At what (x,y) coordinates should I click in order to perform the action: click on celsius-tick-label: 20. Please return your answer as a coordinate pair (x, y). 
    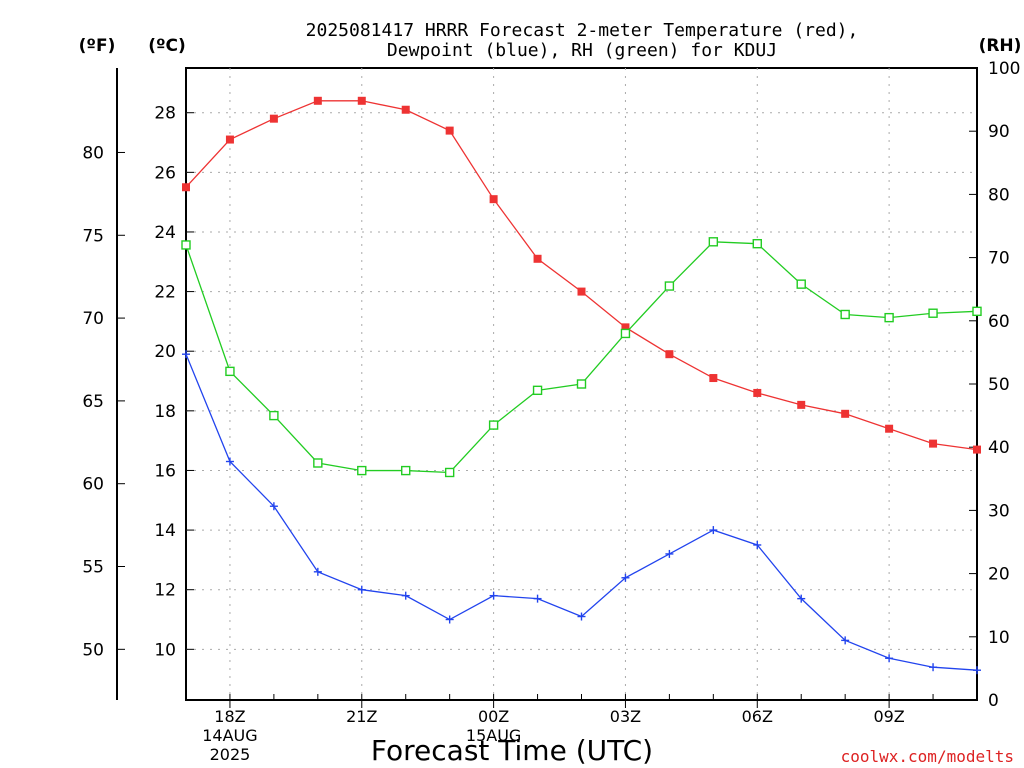
    Looking at the image, I should click on (165, 352).